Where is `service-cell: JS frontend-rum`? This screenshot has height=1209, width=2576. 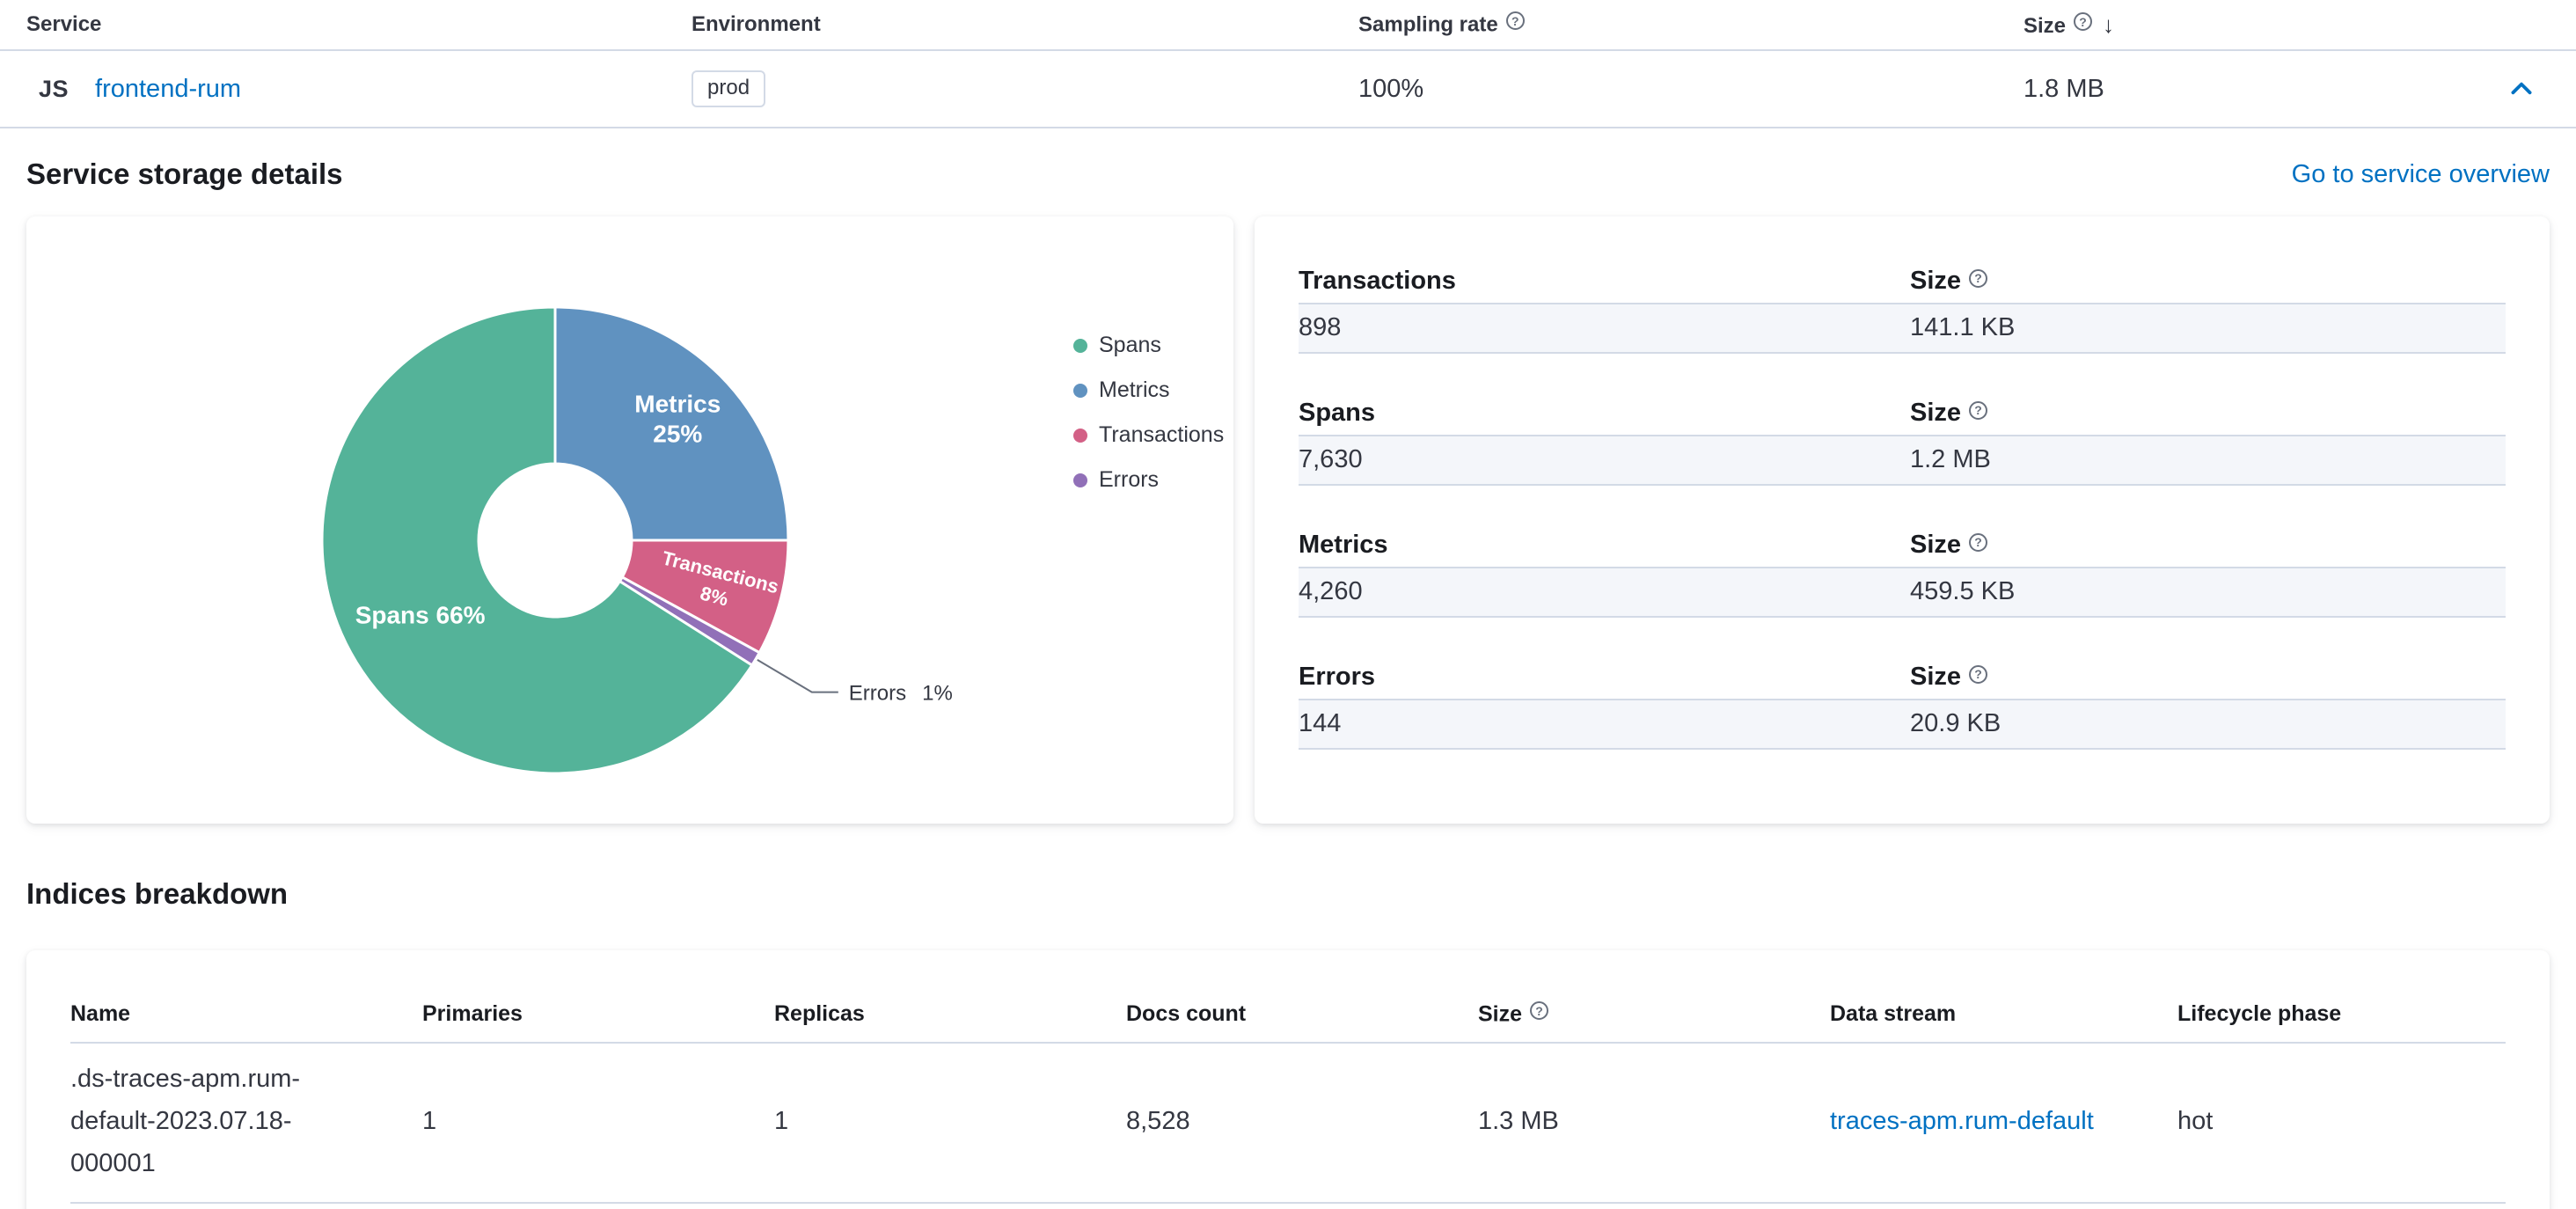
service-cell: JS frontend-rum is located at coordinates (359, 90).